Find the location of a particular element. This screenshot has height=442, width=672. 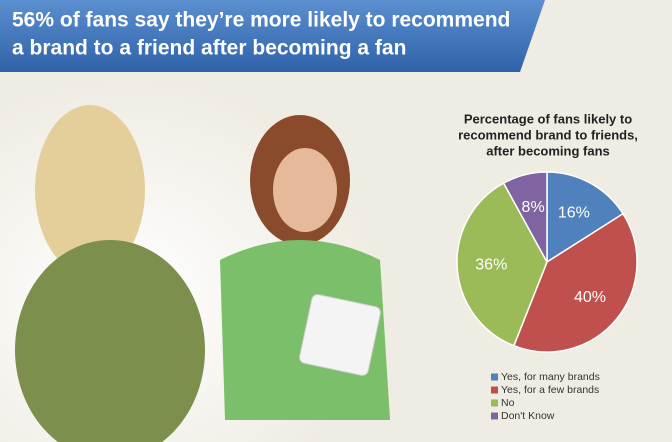

data-label: 8% is located at coordinates (533, 207).